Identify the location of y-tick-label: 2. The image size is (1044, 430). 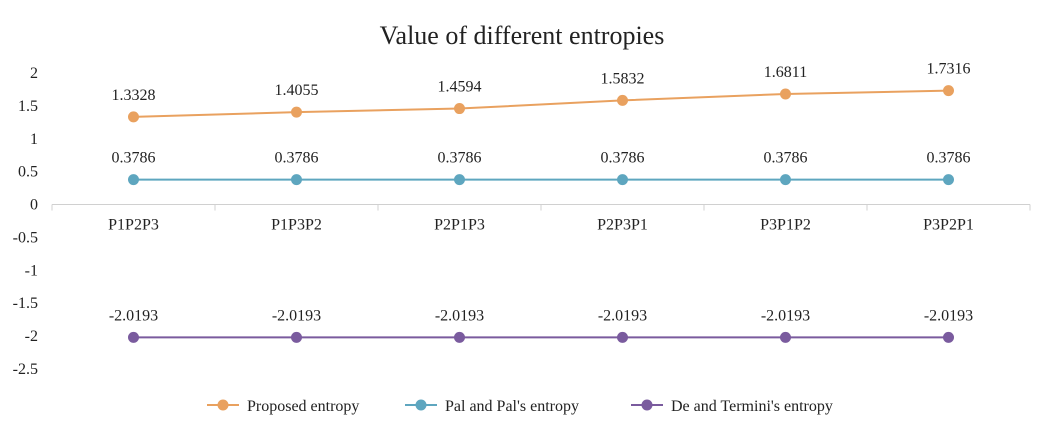
(34, 73).